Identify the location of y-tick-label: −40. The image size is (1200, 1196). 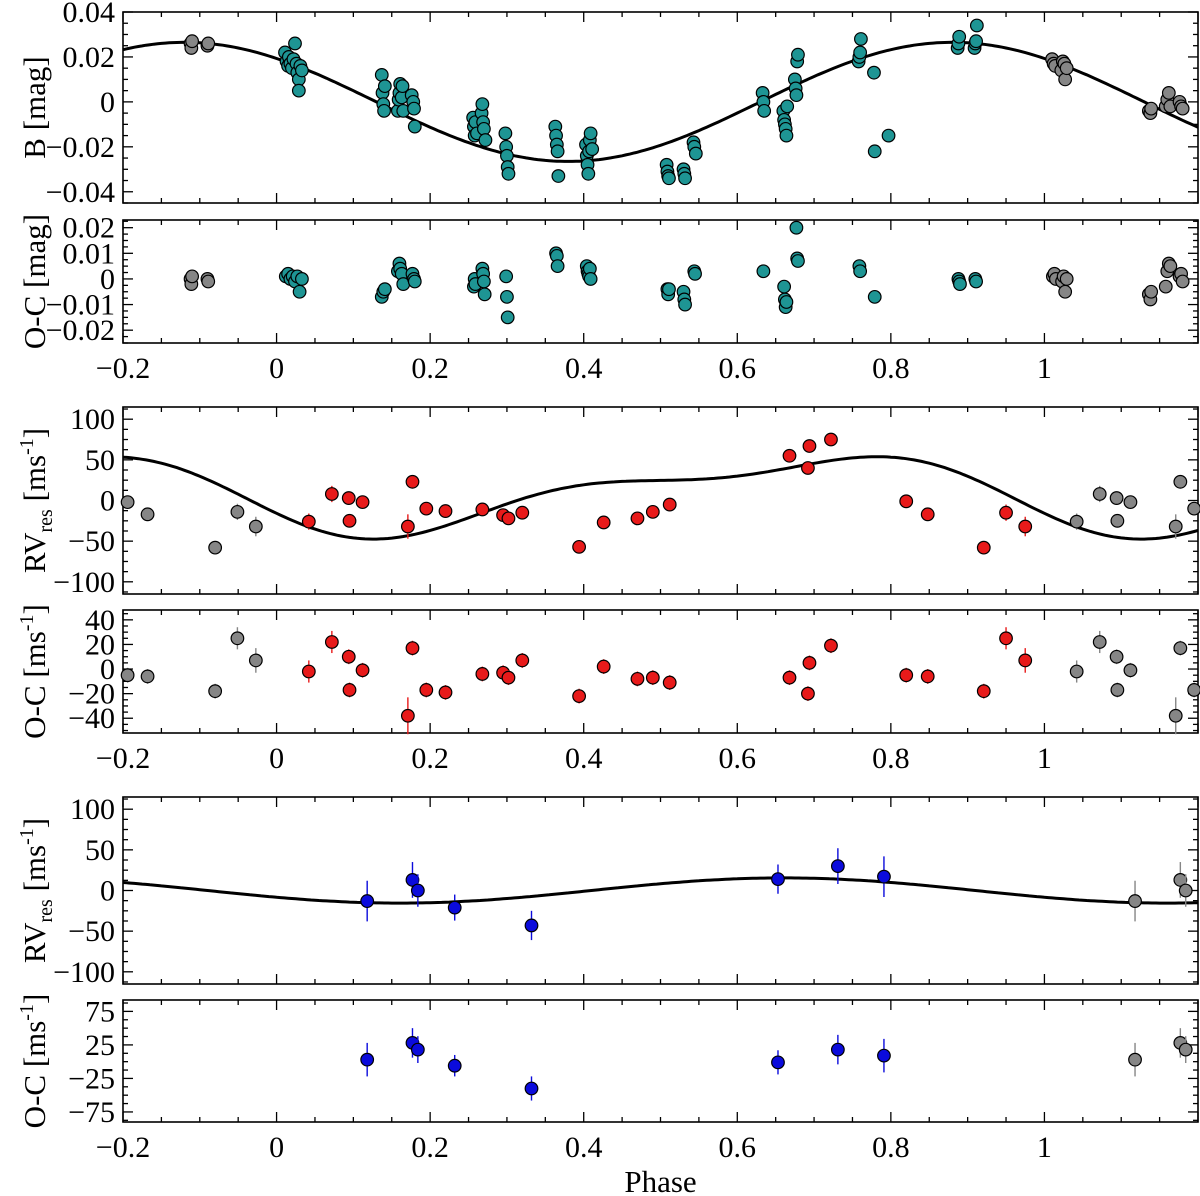
(91, 718).